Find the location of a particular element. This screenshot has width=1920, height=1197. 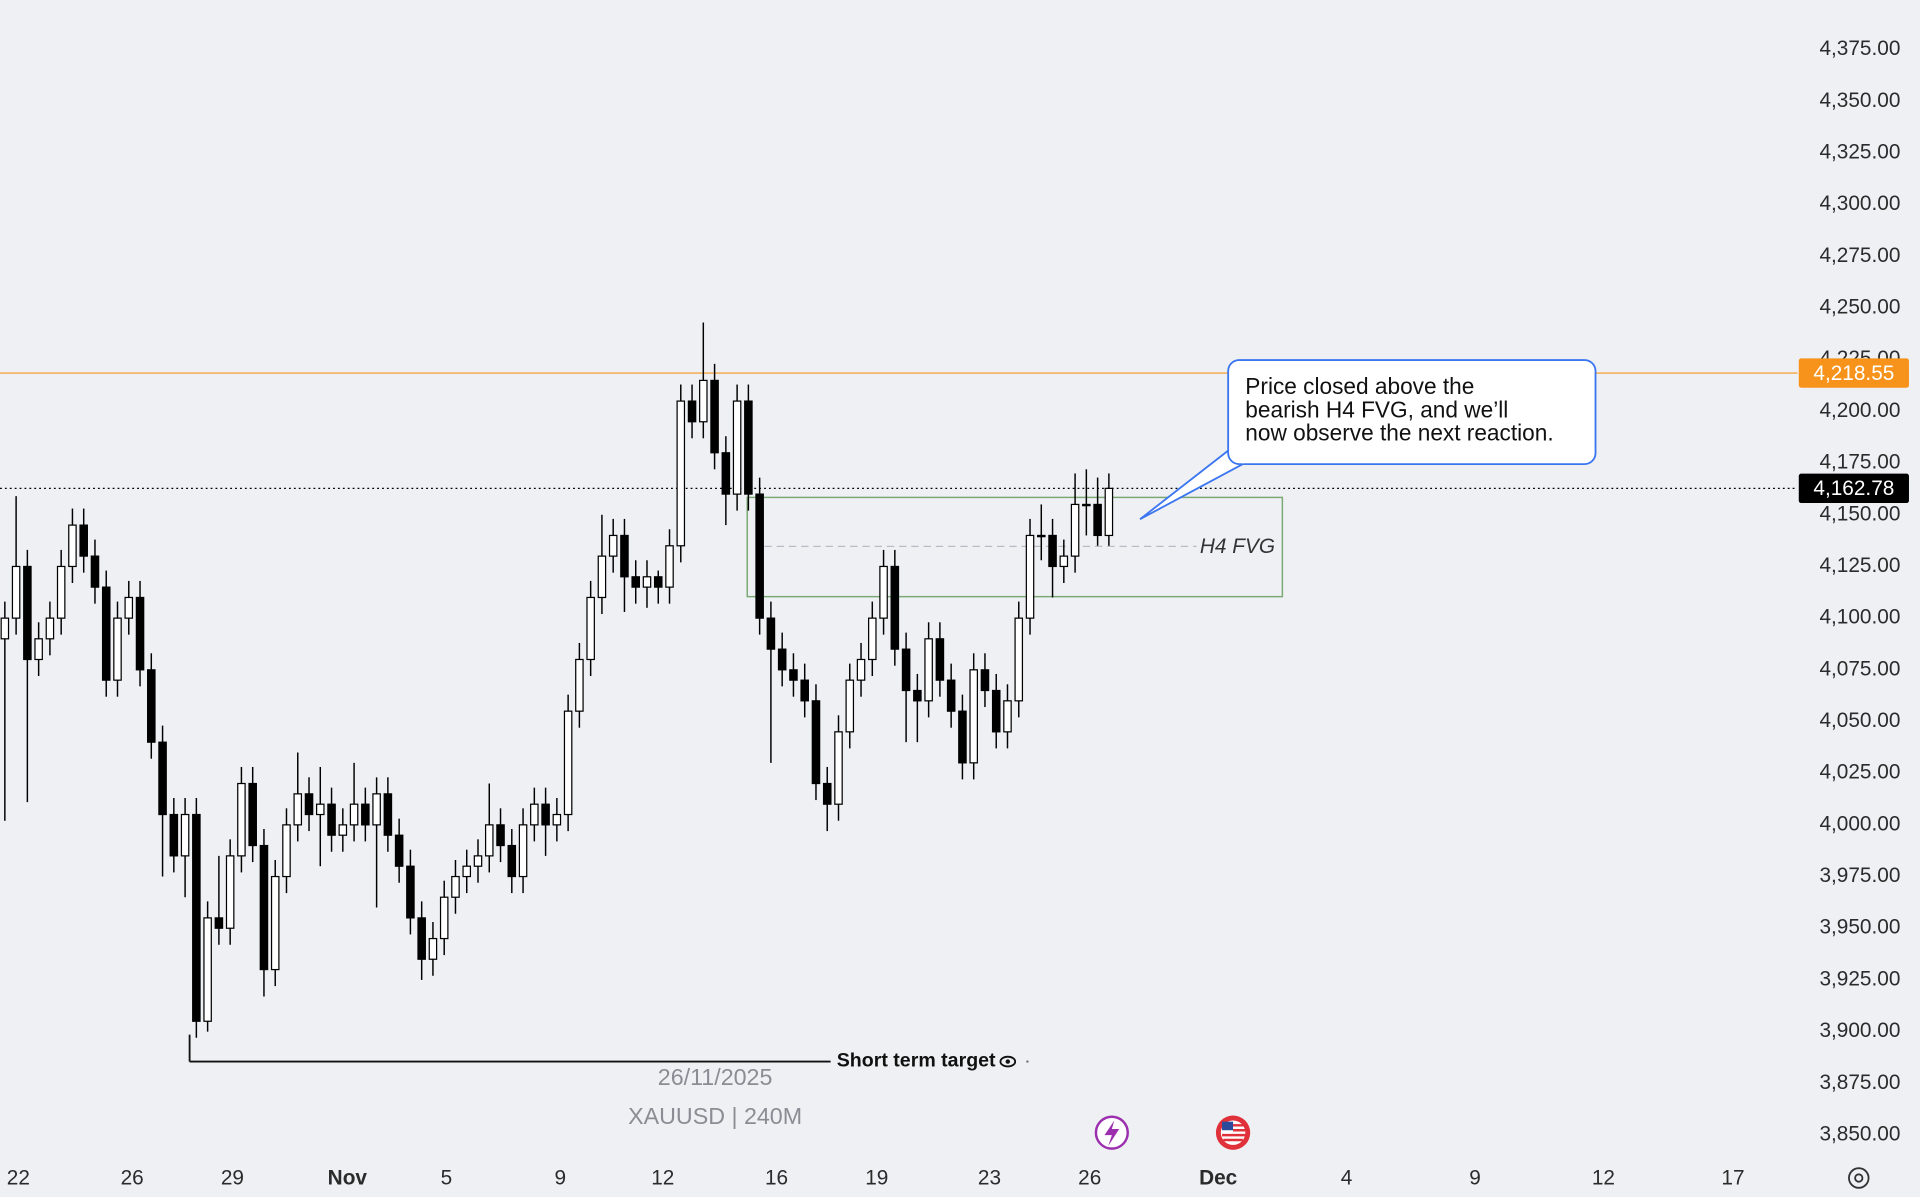

icon-gear is located at coordinates (1859, 1178).